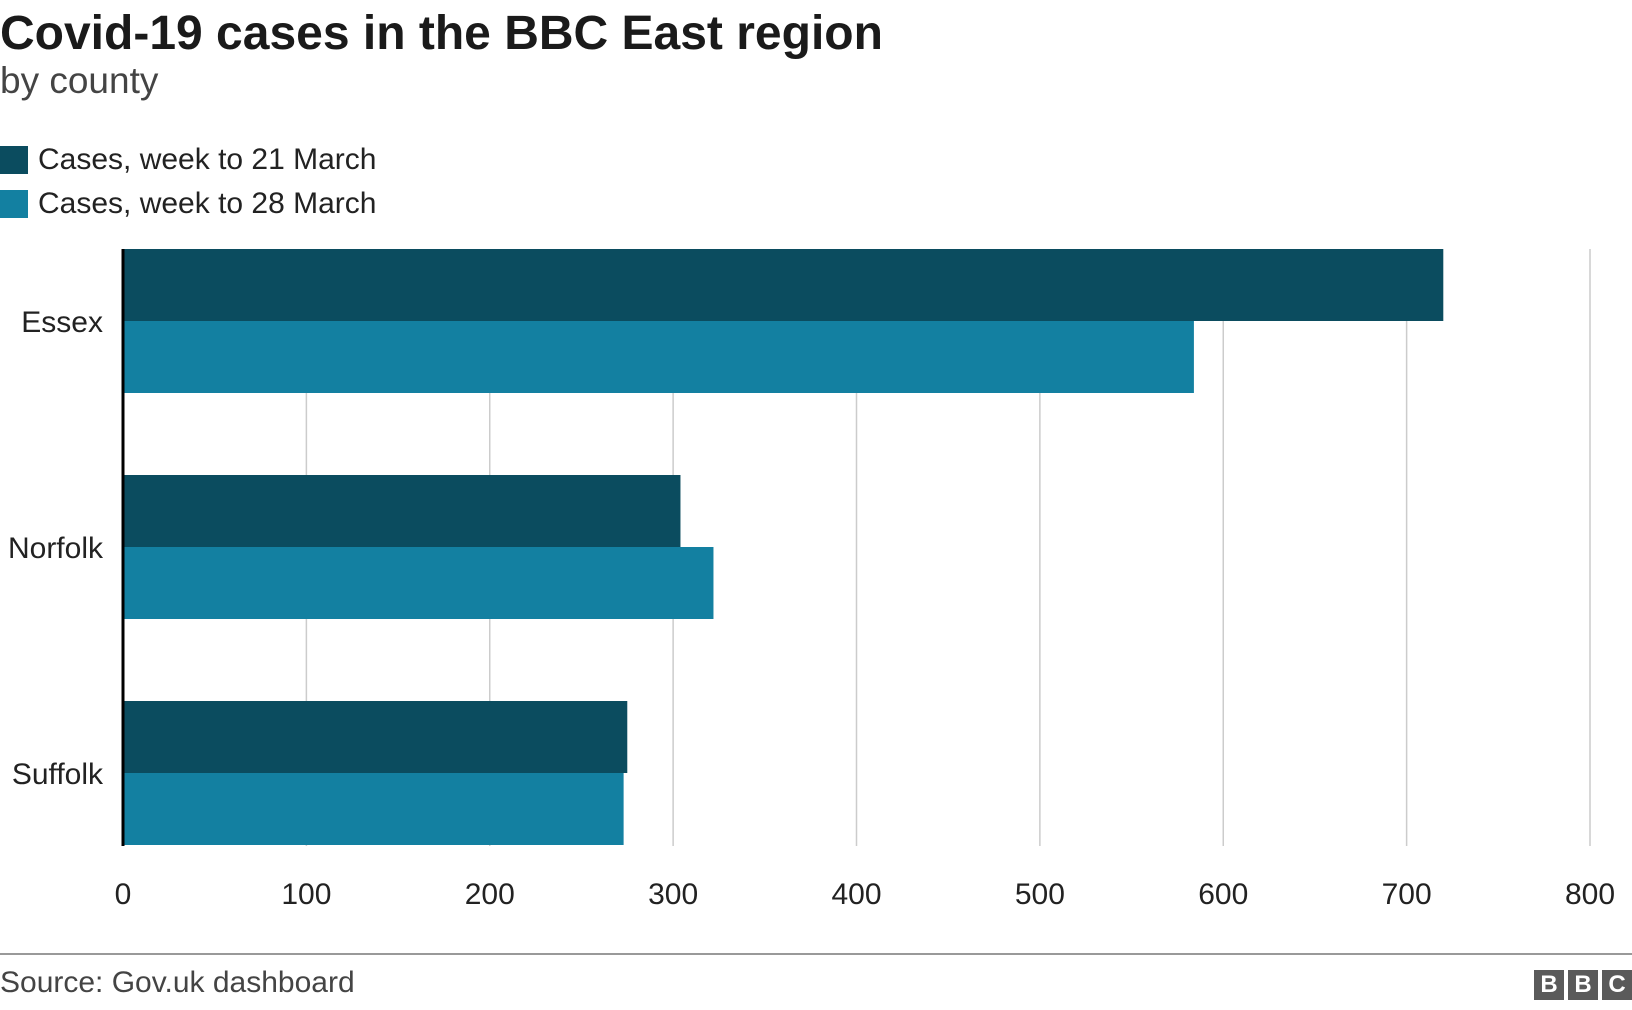 This screenshot has height=1010, width=1632. What do you see at coordinates (306, 894) in the screenshot?
I see `x-tick-label: 100` at bounding box center [306, 894].